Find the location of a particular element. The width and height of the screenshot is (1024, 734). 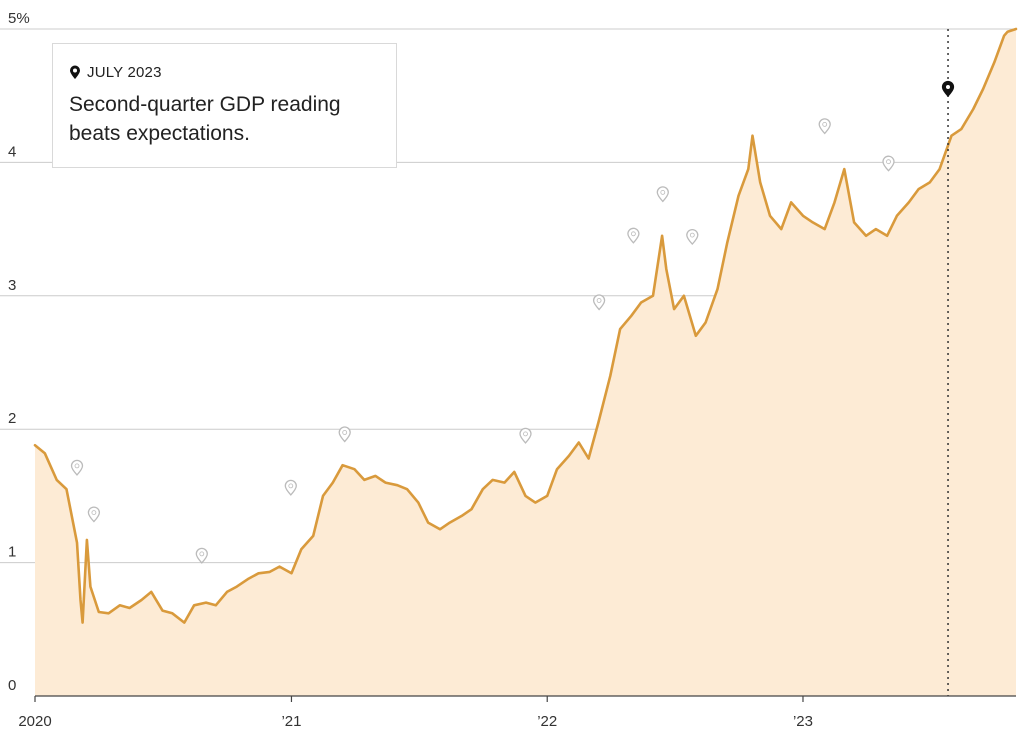

x-tick-label: ’22 is located at coordinates (547, 721).